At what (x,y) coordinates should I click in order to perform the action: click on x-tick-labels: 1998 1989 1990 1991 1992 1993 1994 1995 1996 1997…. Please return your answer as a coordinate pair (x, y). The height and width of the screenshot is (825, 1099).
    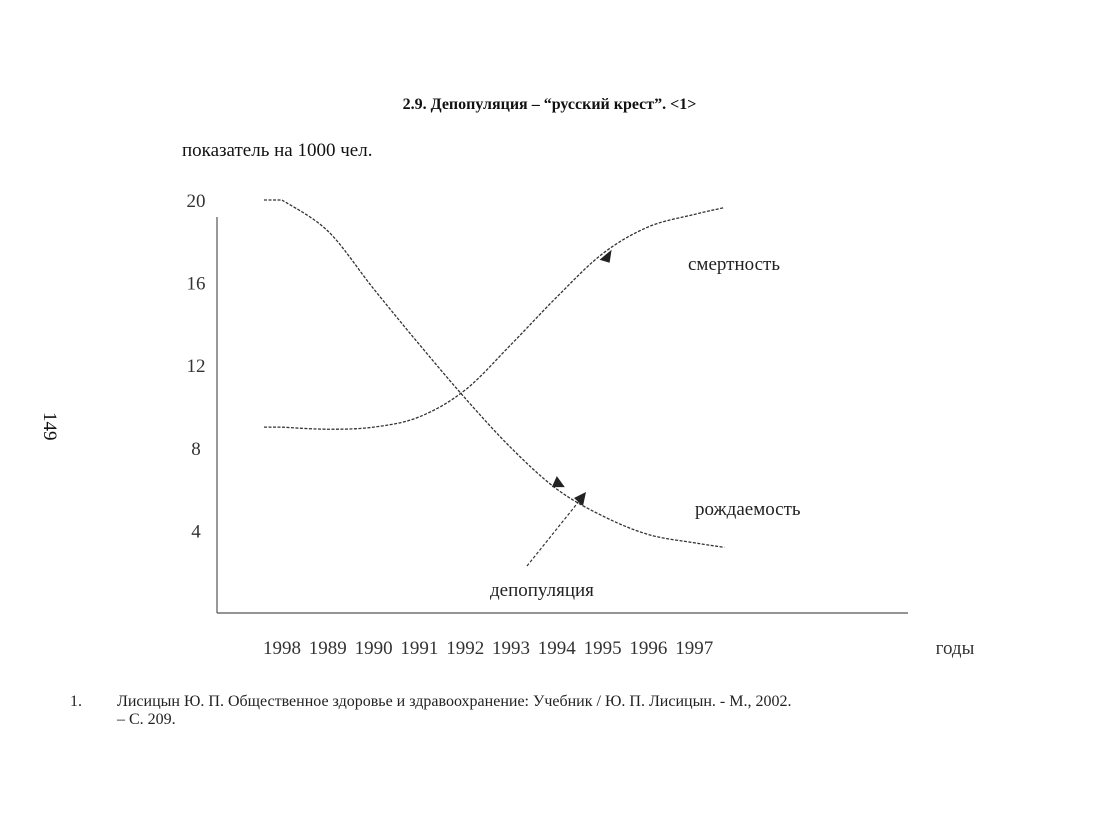
    Looking at the image, I should click on (619, 648).